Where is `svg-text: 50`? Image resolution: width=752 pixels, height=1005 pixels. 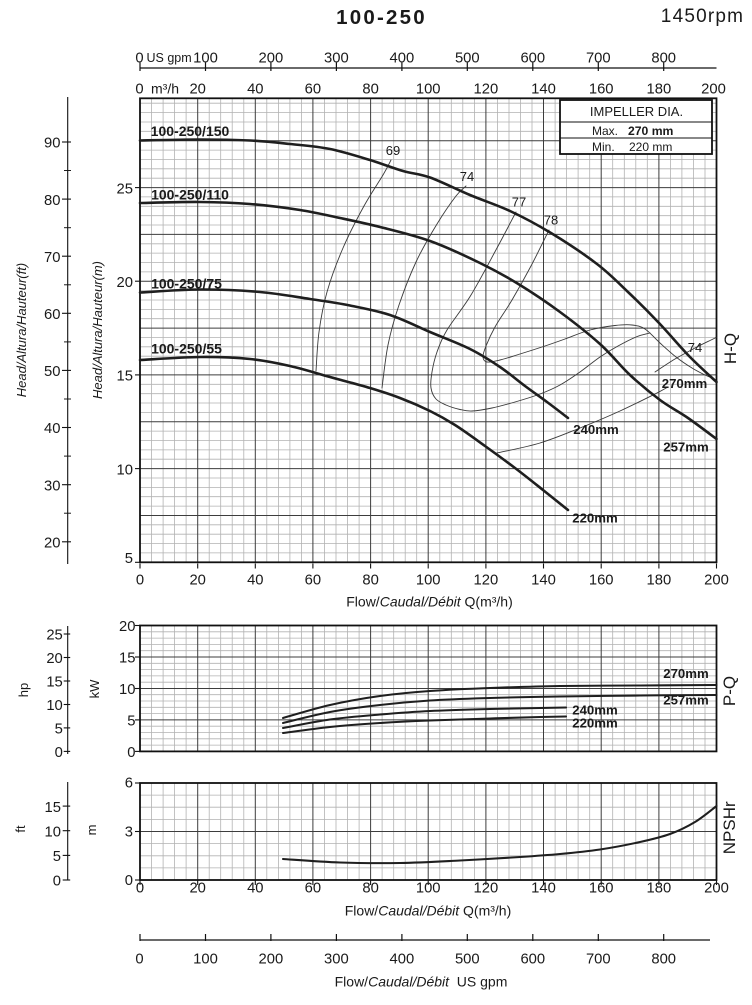
svg-text: 50 is located at coordinates (52, 372).